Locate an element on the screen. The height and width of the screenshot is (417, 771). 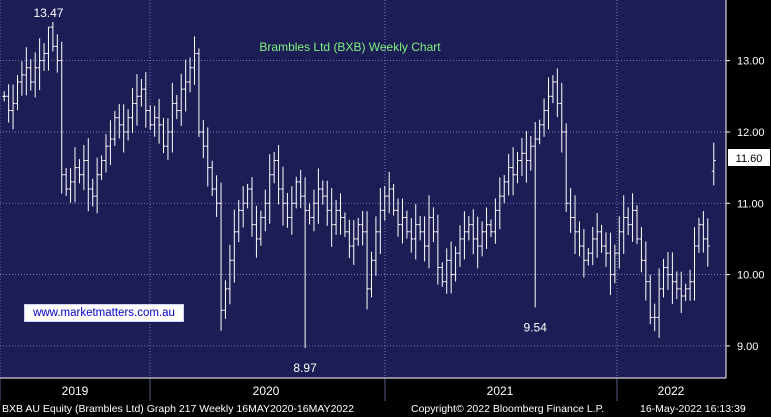
last-price-label: 11.60 is located at coordinates (749, 159).